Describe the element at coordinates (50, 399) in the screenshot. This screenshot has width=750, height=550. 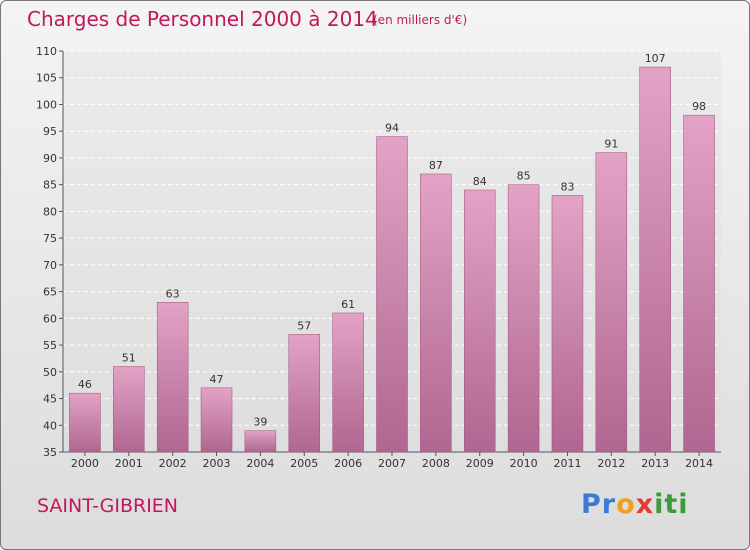
I see `y-tick-label: 45` at that location.